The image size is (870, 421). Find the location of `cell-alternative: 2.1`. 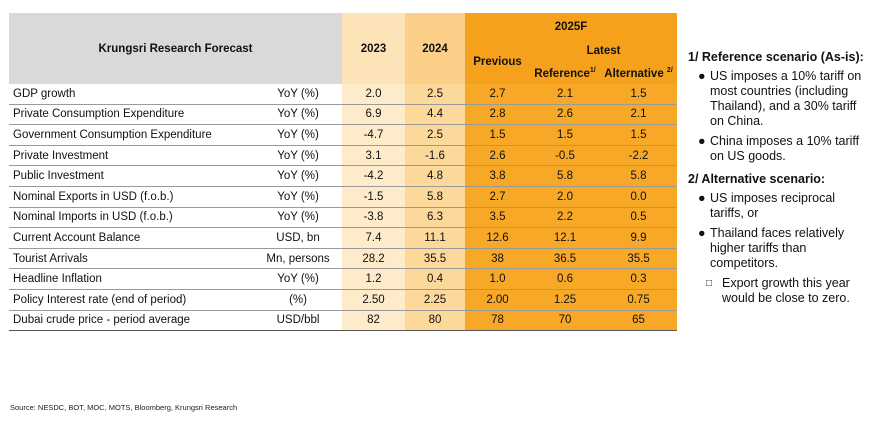

cell-alternative: 2.1 is located at coordinates (639, 115).